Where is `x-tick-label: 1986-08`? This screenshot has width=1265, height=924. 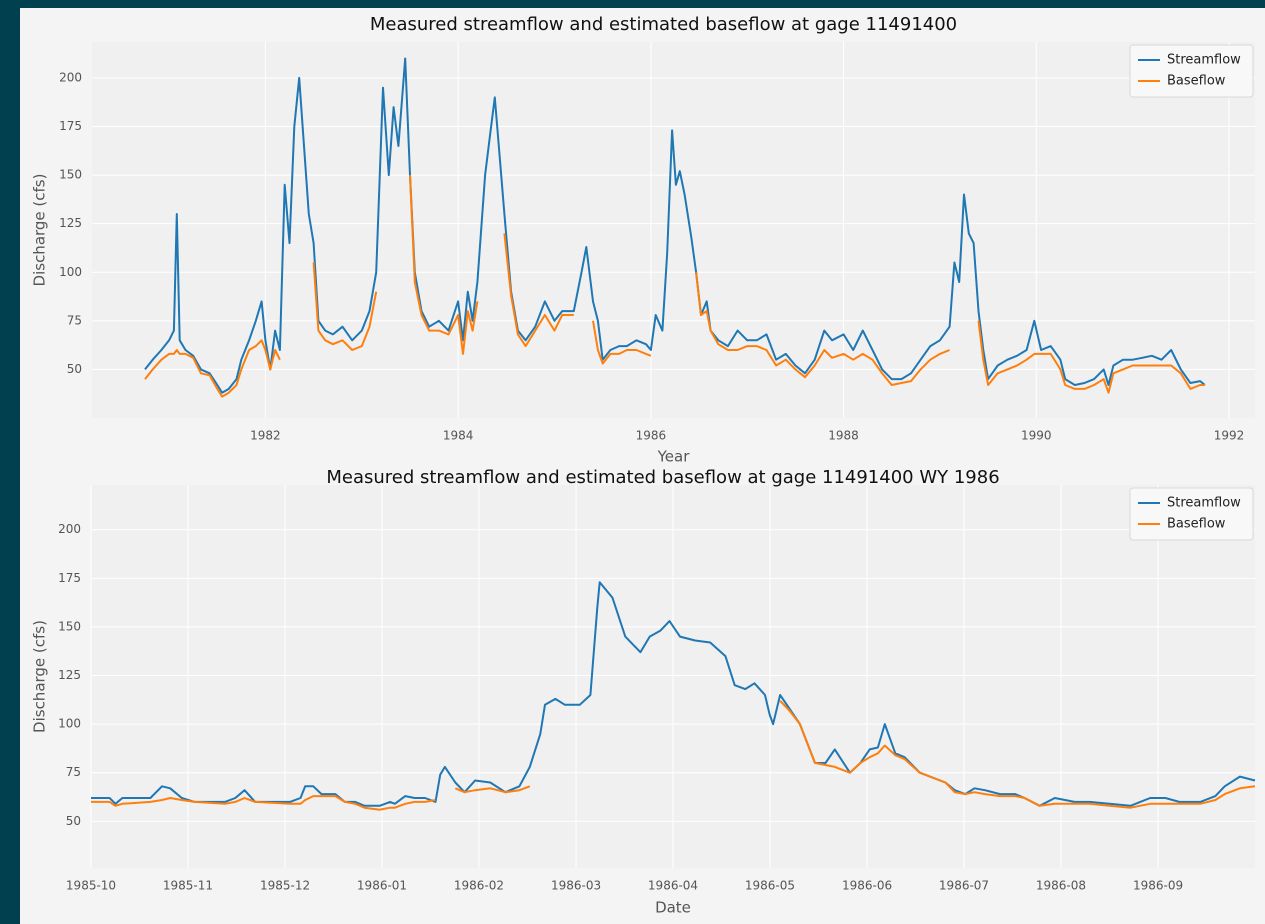
x-tick-label: 1986-08 is located at coordinates (1061, 886).